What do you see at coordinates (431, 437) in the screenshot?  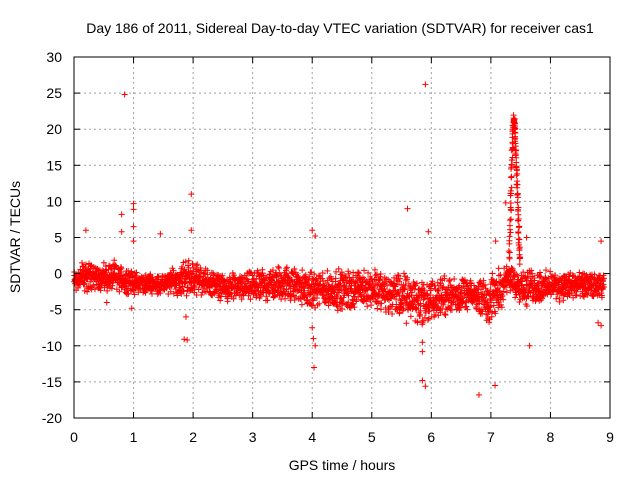 I see `x-tick-label: 6` at bounding box center [431, 437].